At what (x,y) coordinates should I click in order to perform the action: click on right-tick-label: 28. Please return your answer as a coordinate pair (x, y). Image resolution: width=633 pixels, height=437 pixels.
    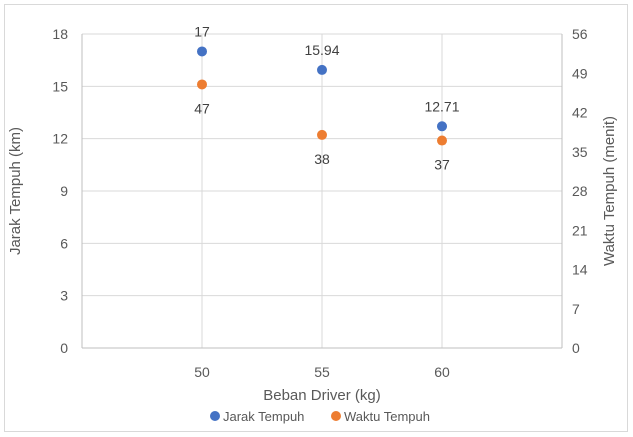
    Looking at the image, I should click on (580, 191).